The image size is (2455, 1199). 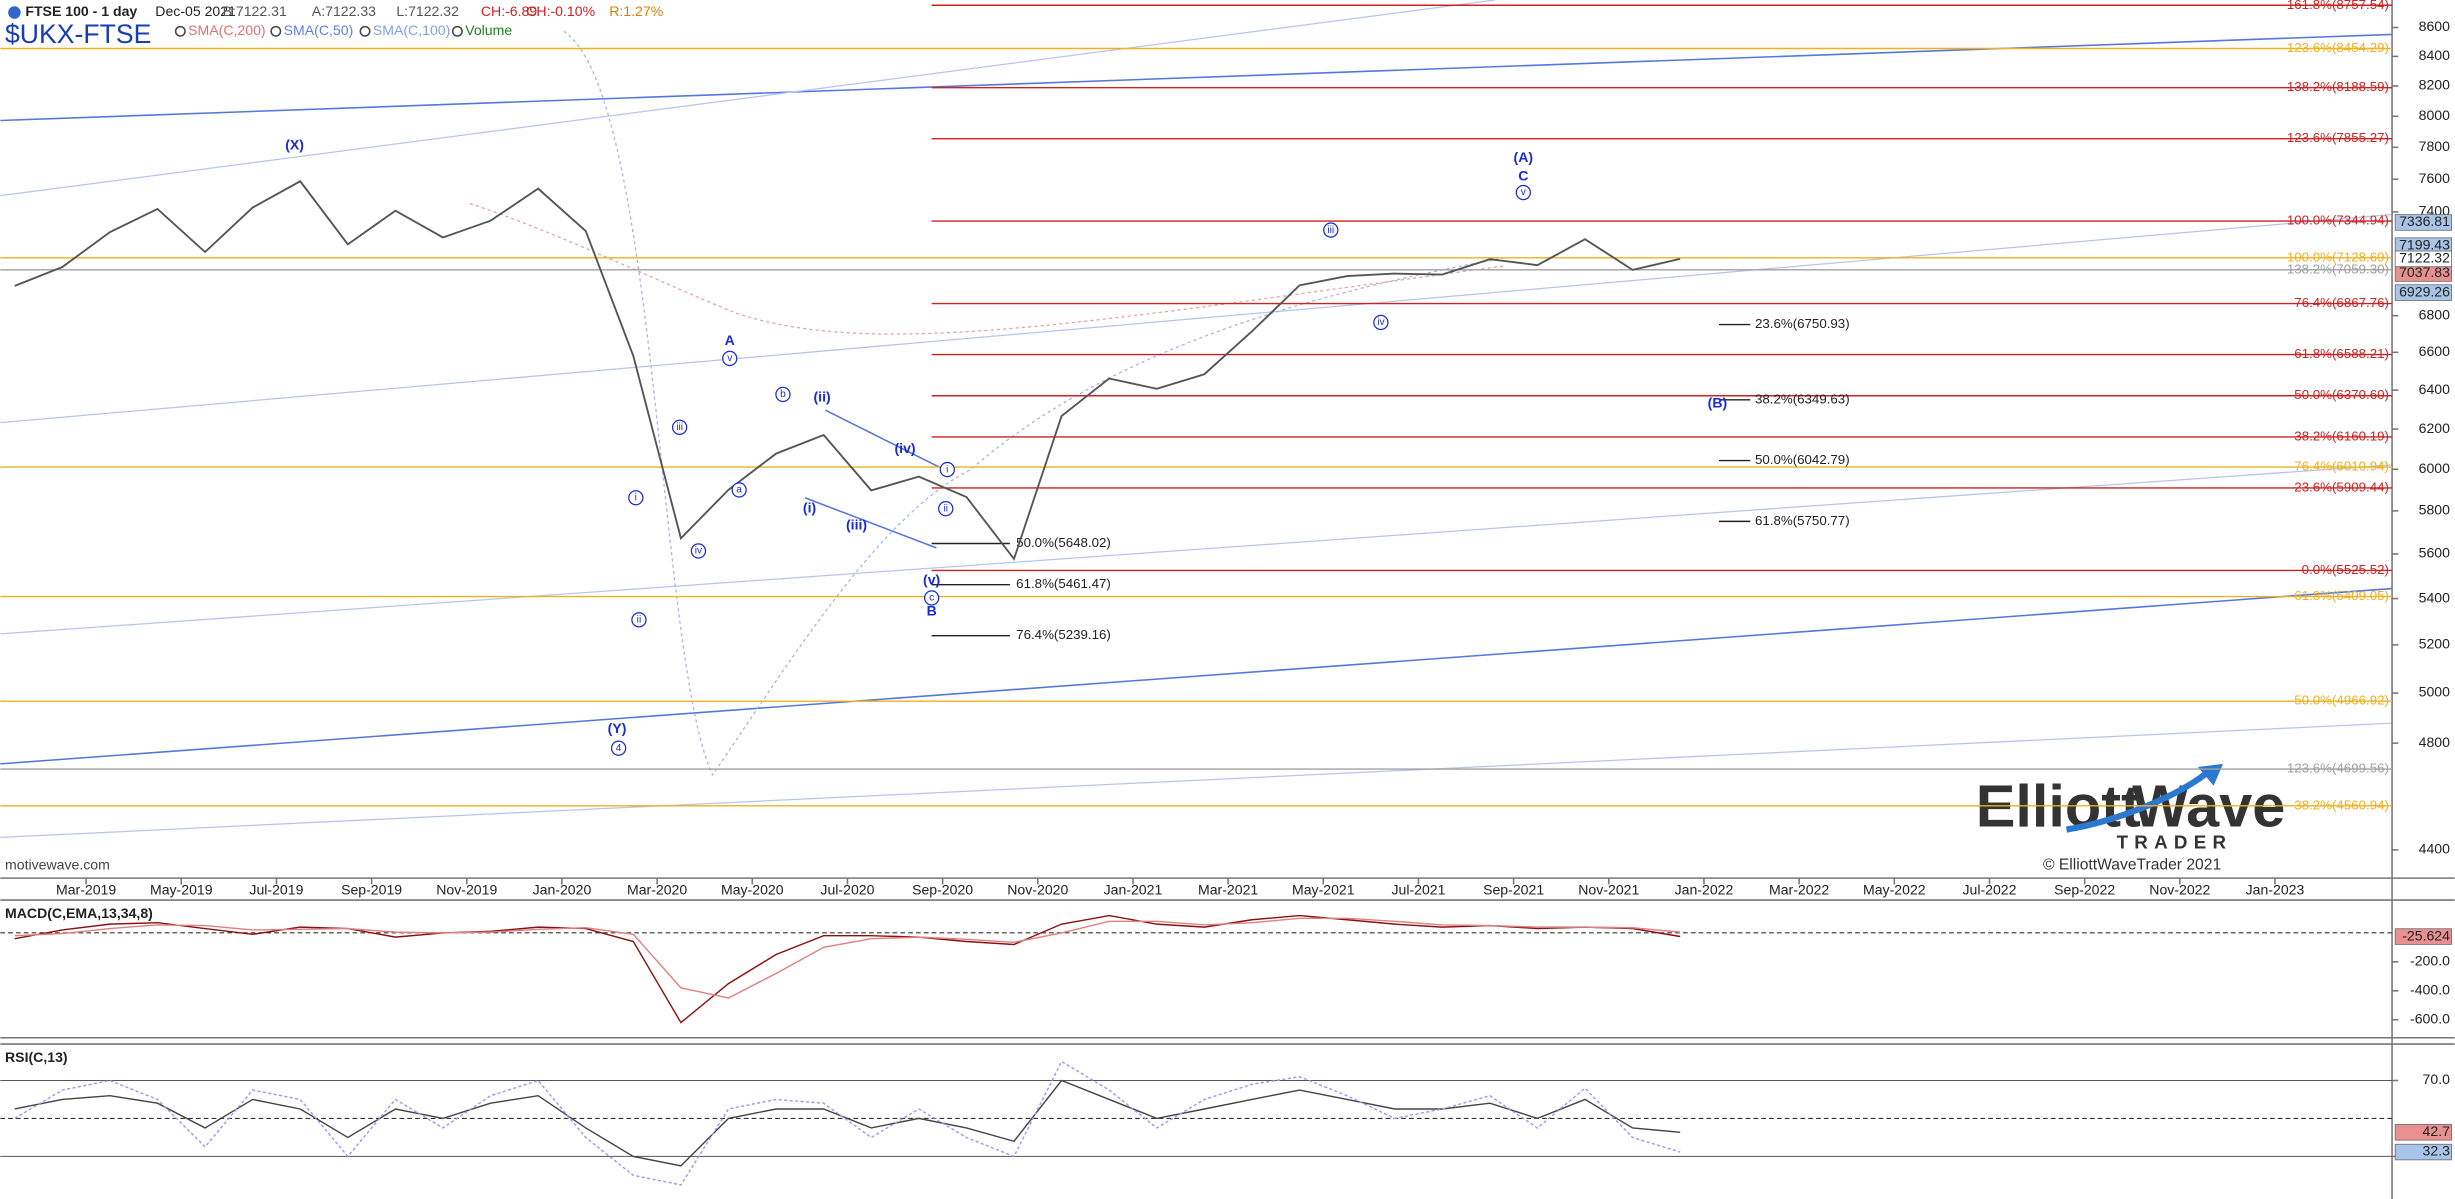 I want to click on y-tick-label: 6800, so click(x=2434, y=314).